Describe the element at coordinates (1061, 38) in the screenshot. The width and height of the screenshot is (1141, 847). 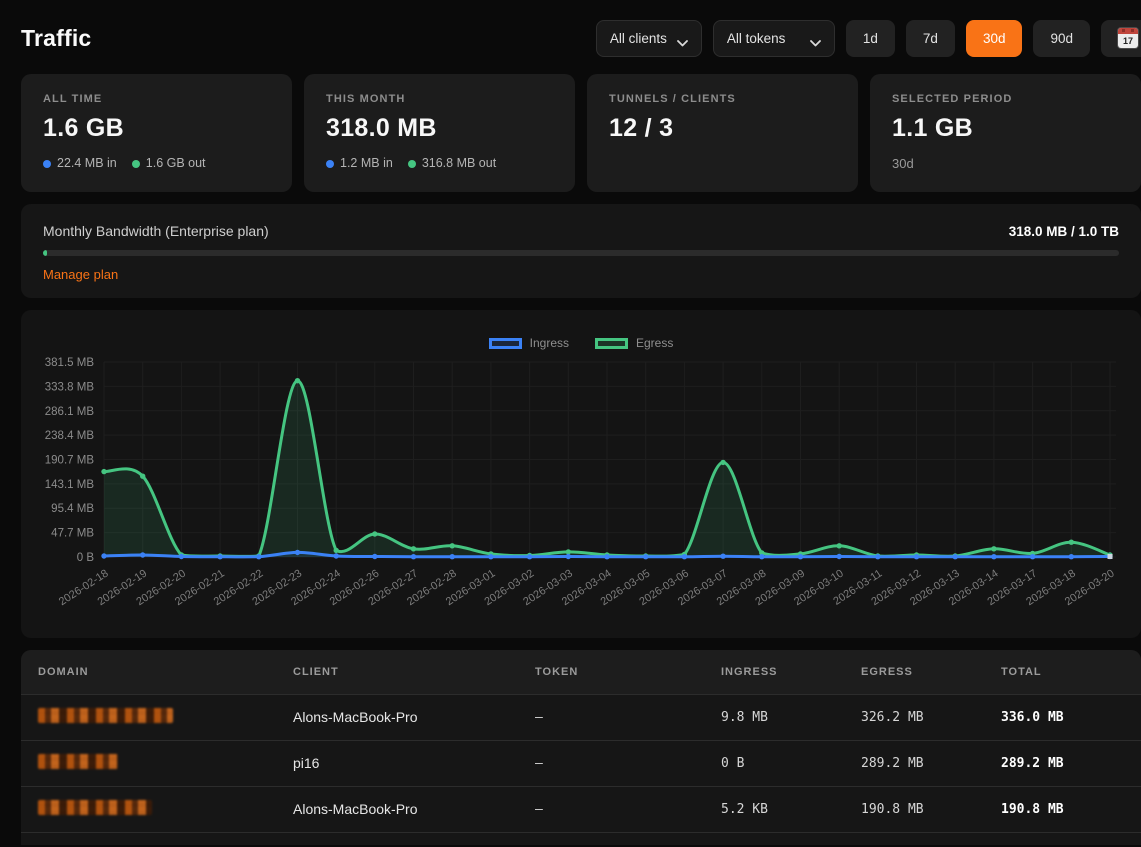
I see `range-button-90d: 90d` at that location.